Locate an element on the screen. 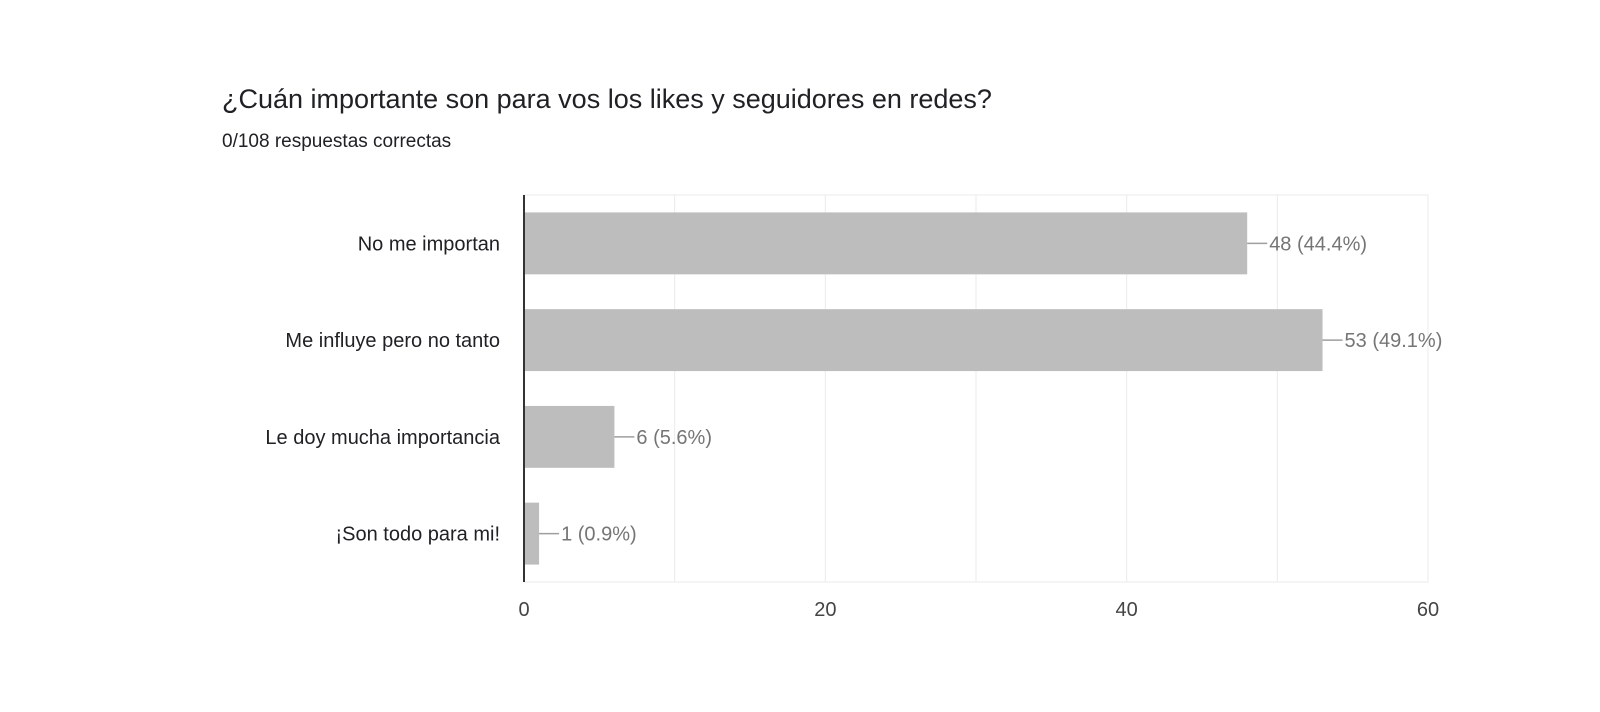  x-tick-label: 20 is located at coordinates (825, 610).